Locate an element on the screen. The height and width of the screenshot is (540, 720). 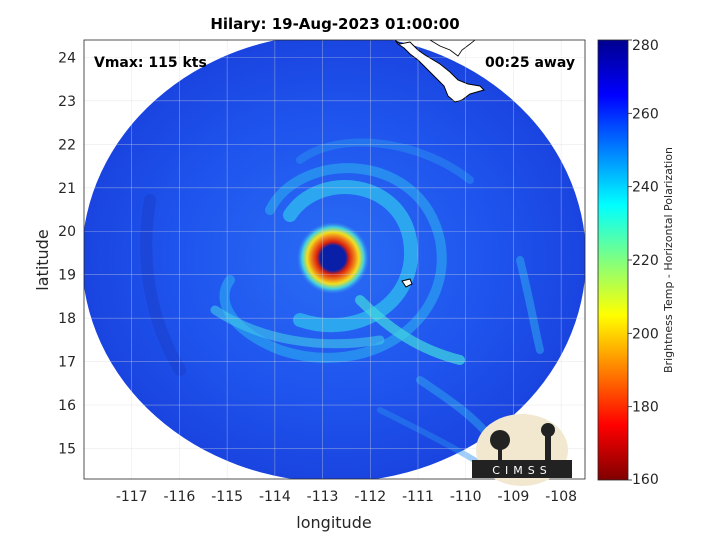
y-tick-label: 24 is located at coordinates (67, 58).